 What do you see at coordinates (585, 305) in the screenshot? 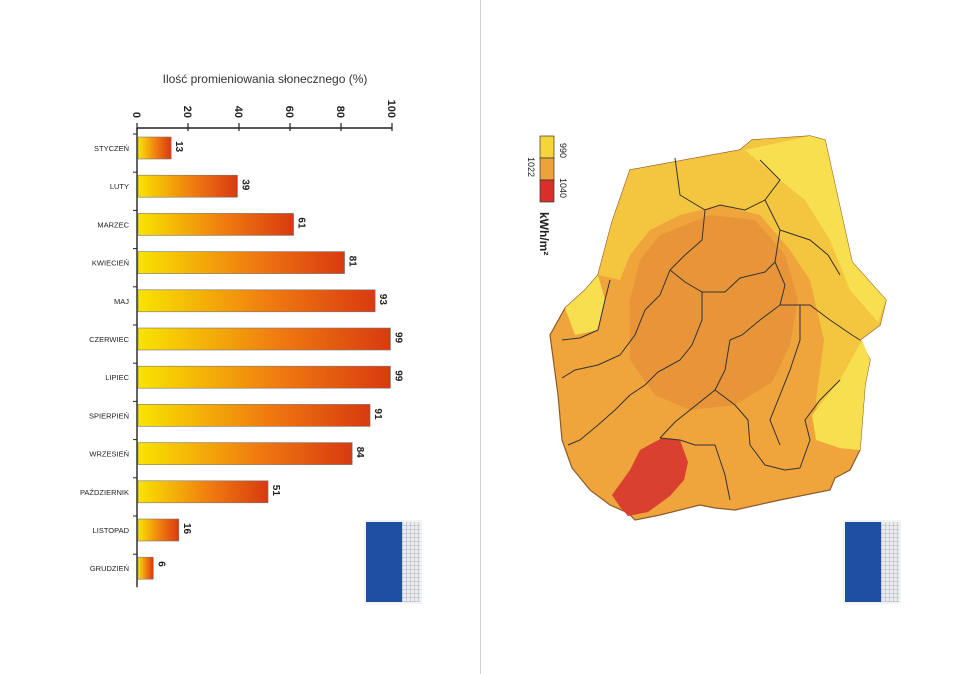
I see `map-zone-light-west` at bounding box center [585, 305].